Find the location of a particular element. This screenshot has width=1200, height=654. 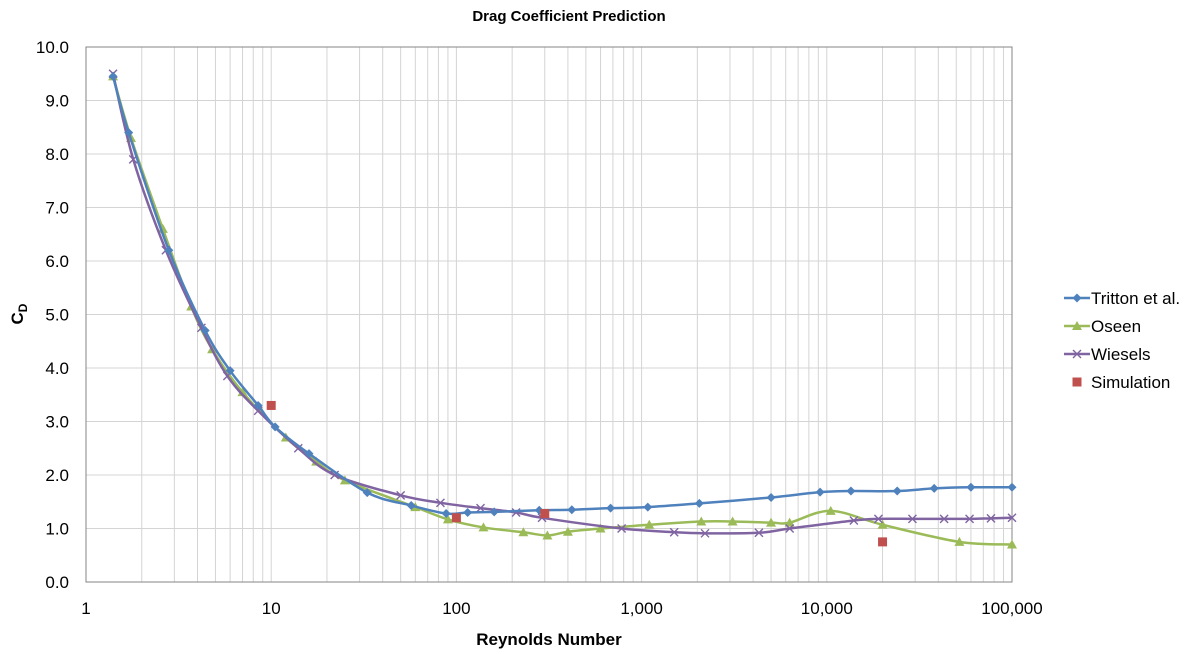

legend: Tritton et al. Oseen Wiesels Simulation is located at coordinates (1122, 340).